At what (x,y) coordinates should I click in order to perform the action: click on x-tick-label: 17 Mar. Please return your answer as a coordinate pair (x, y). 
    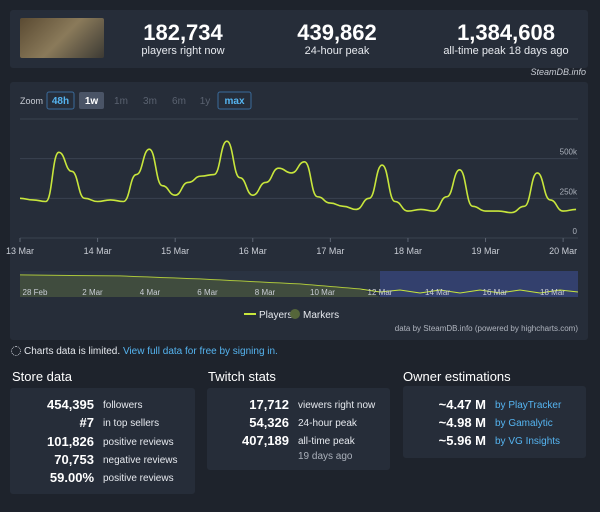
    Looking at the image, I should click on (330, 251).